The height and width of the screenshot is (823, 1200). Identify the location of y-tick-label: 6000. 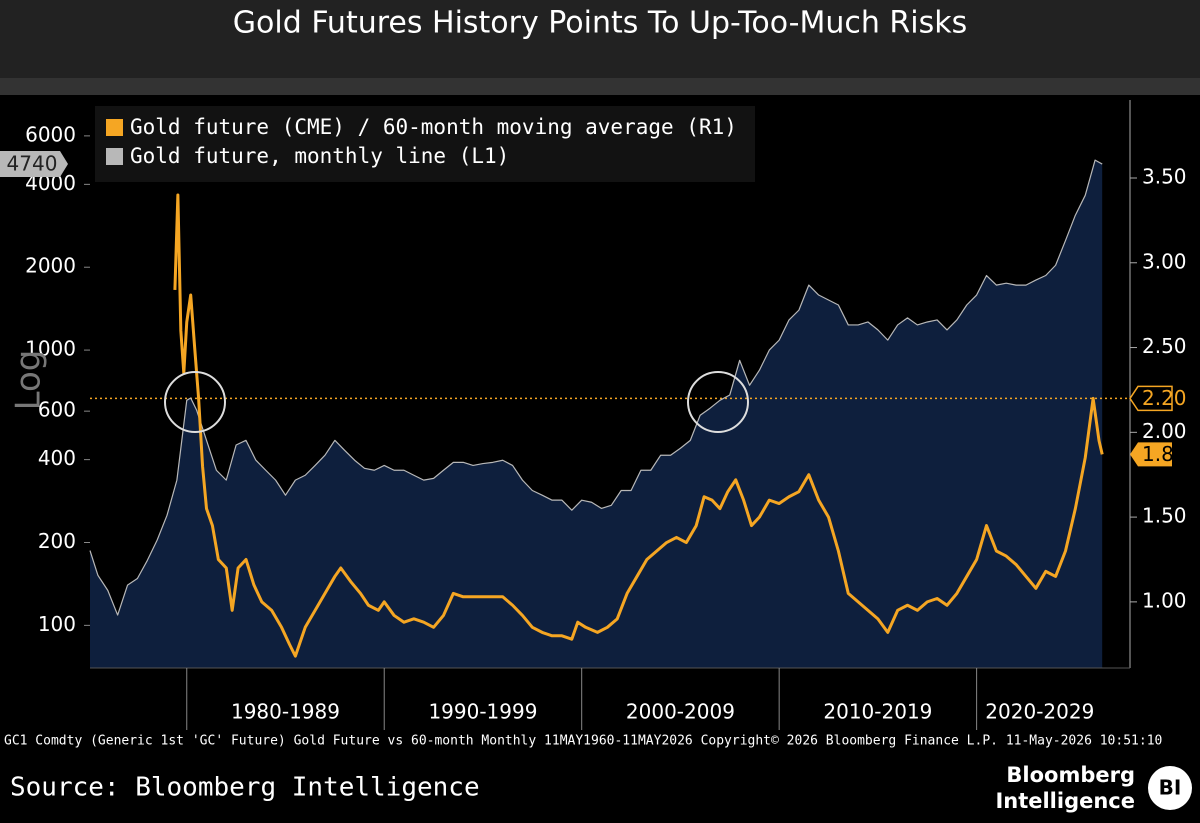
(50, 134).